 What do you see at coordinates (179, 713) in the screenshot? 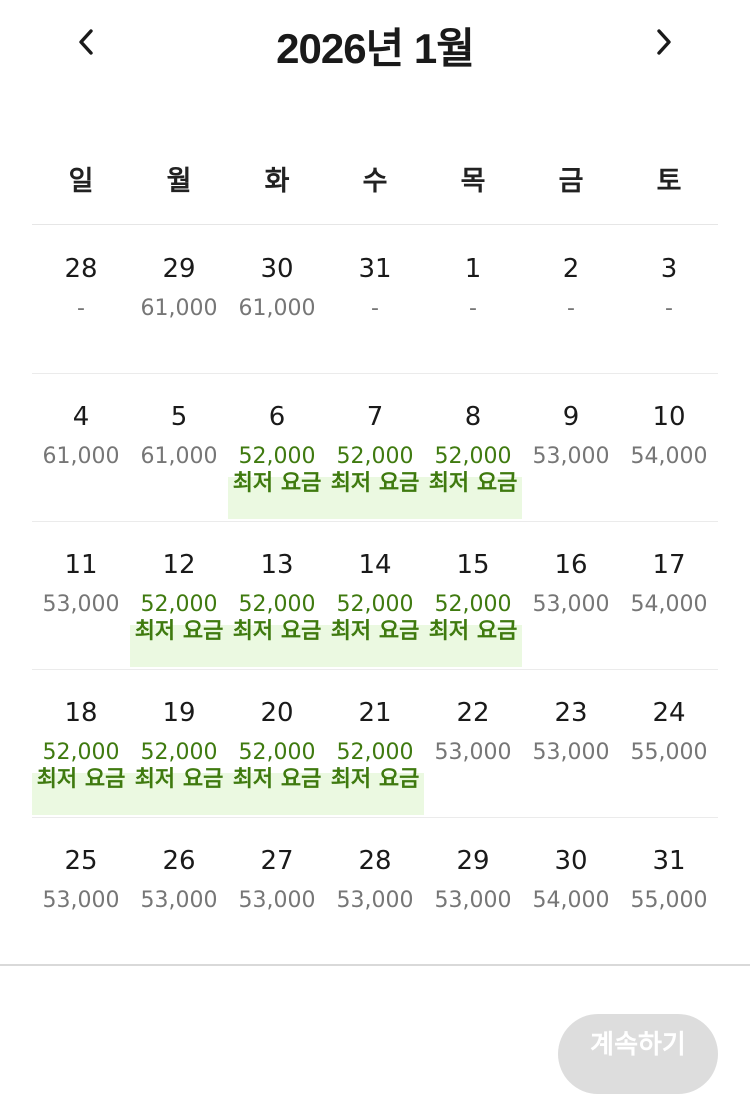
I see `day-number: 19` at bounding box center [179, 713].